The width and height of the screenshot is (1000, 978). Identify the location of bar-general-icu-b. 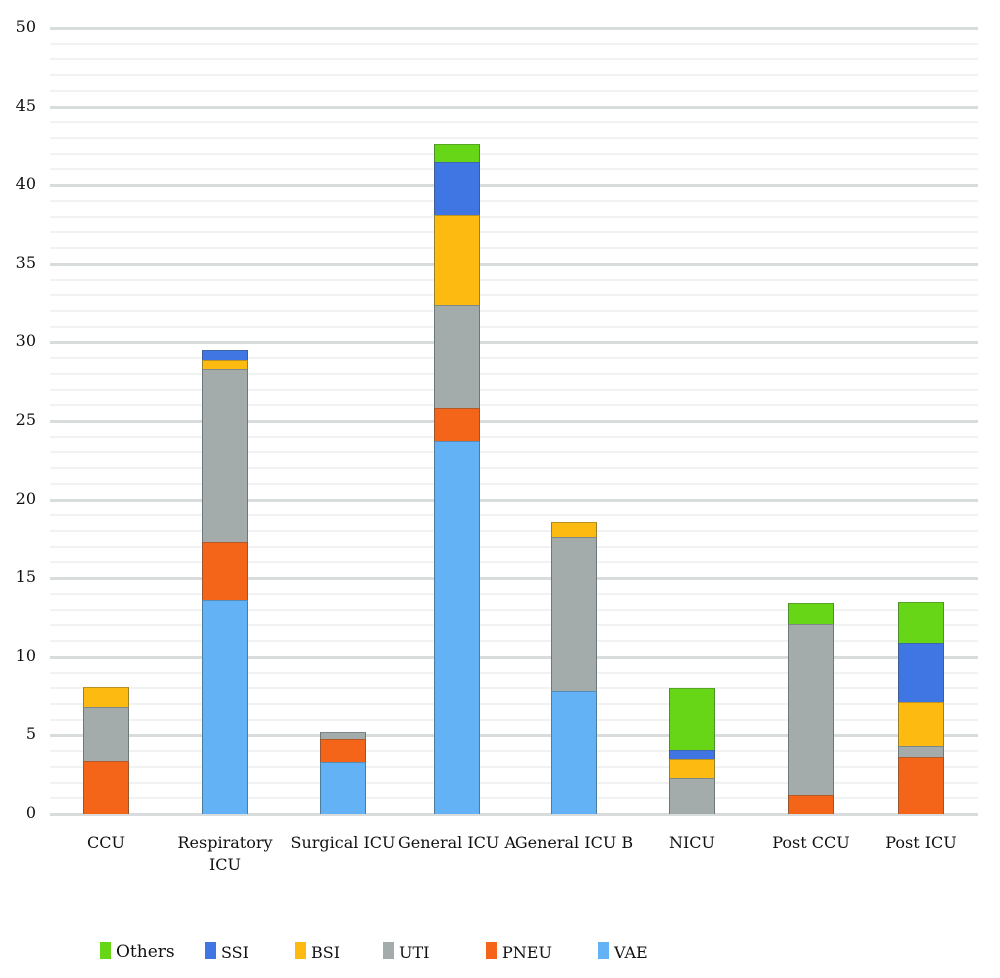
(574, 489).